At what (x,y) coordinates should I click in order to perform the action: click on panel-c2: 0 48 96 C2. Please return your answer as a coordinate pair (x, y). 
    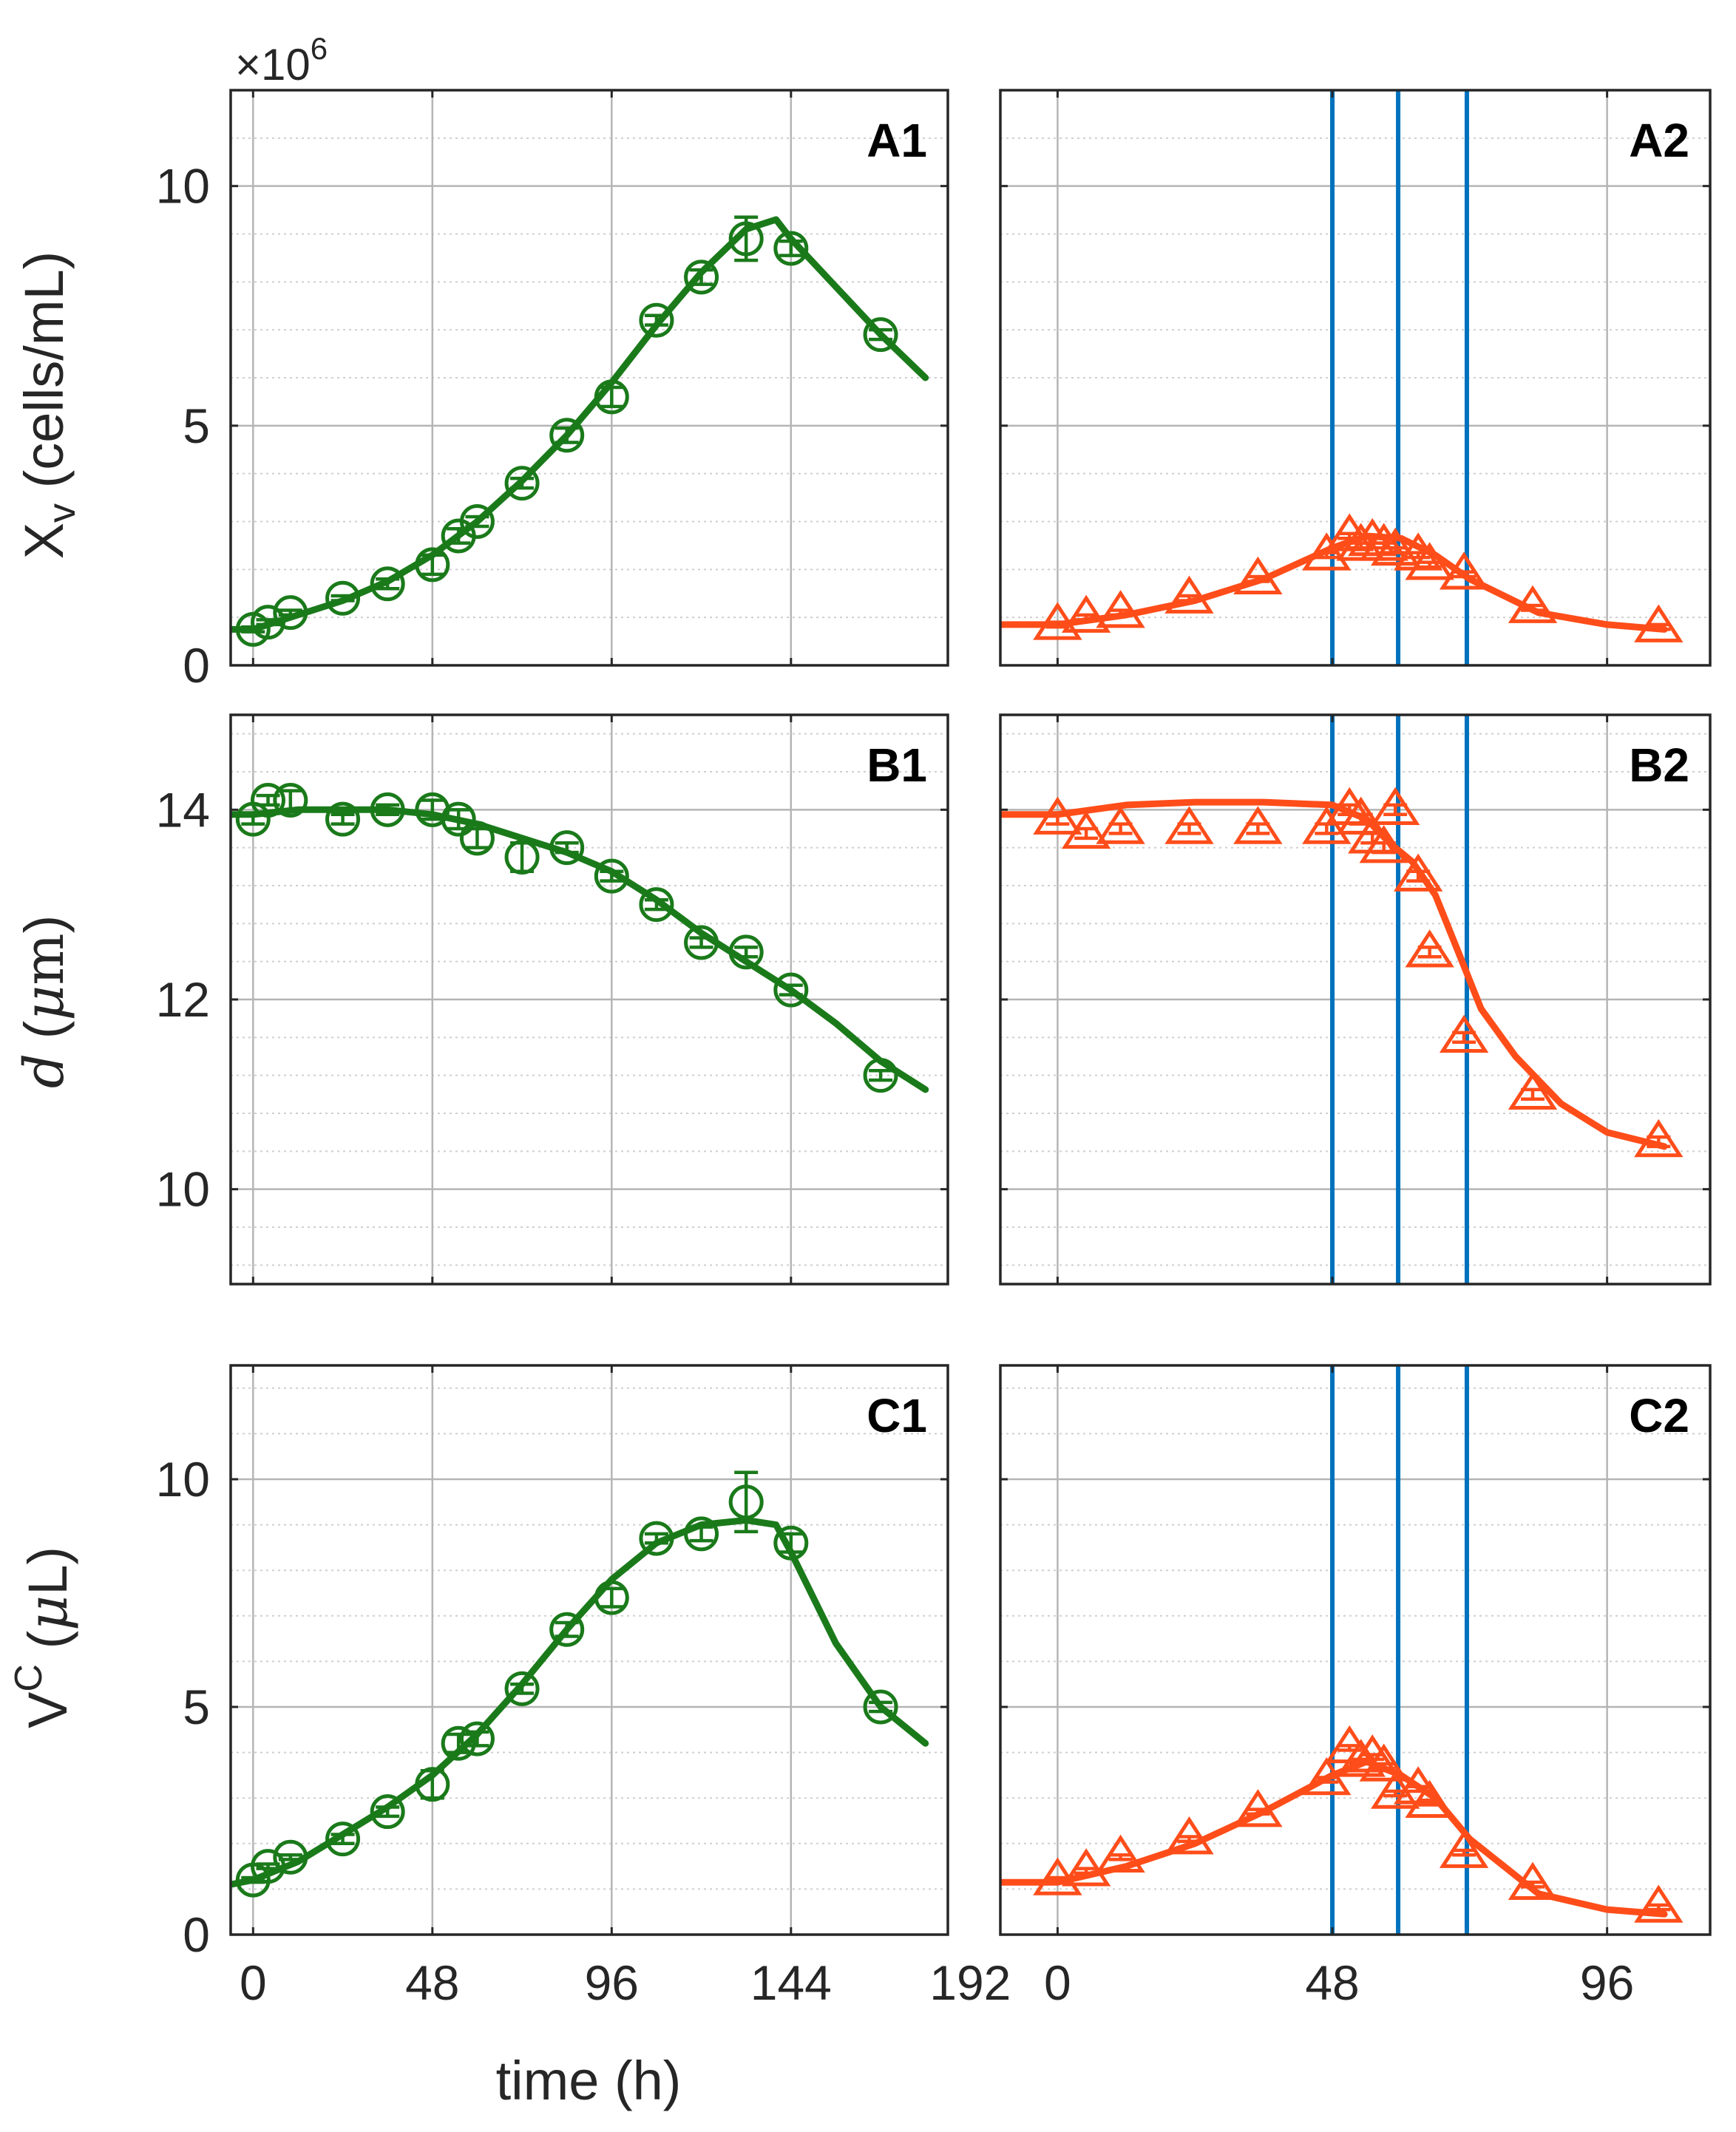
    Looking at the image, I should click on (1355, 1687).